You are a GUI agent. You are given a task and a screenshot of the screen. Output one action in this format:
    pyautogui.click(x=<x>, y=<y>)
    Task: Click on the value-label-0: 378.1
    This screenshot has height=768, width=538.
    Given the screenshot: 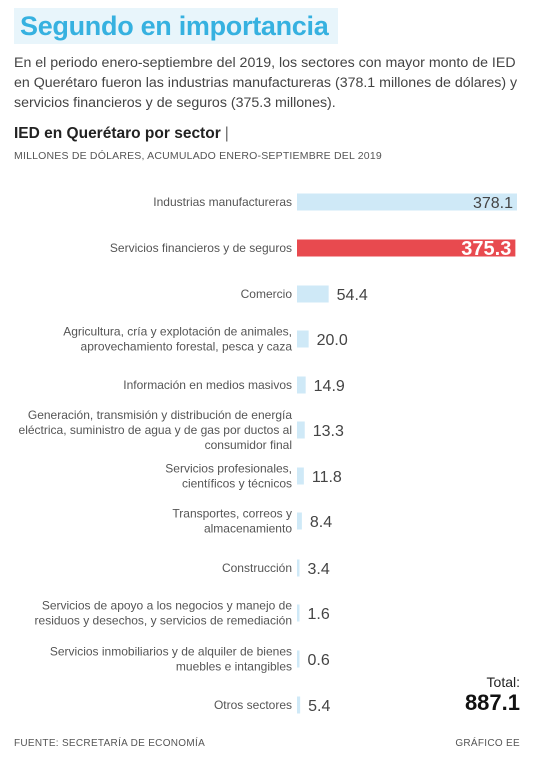 What is the action you would take?
    pyautogui.click(x=493, y=203)
    